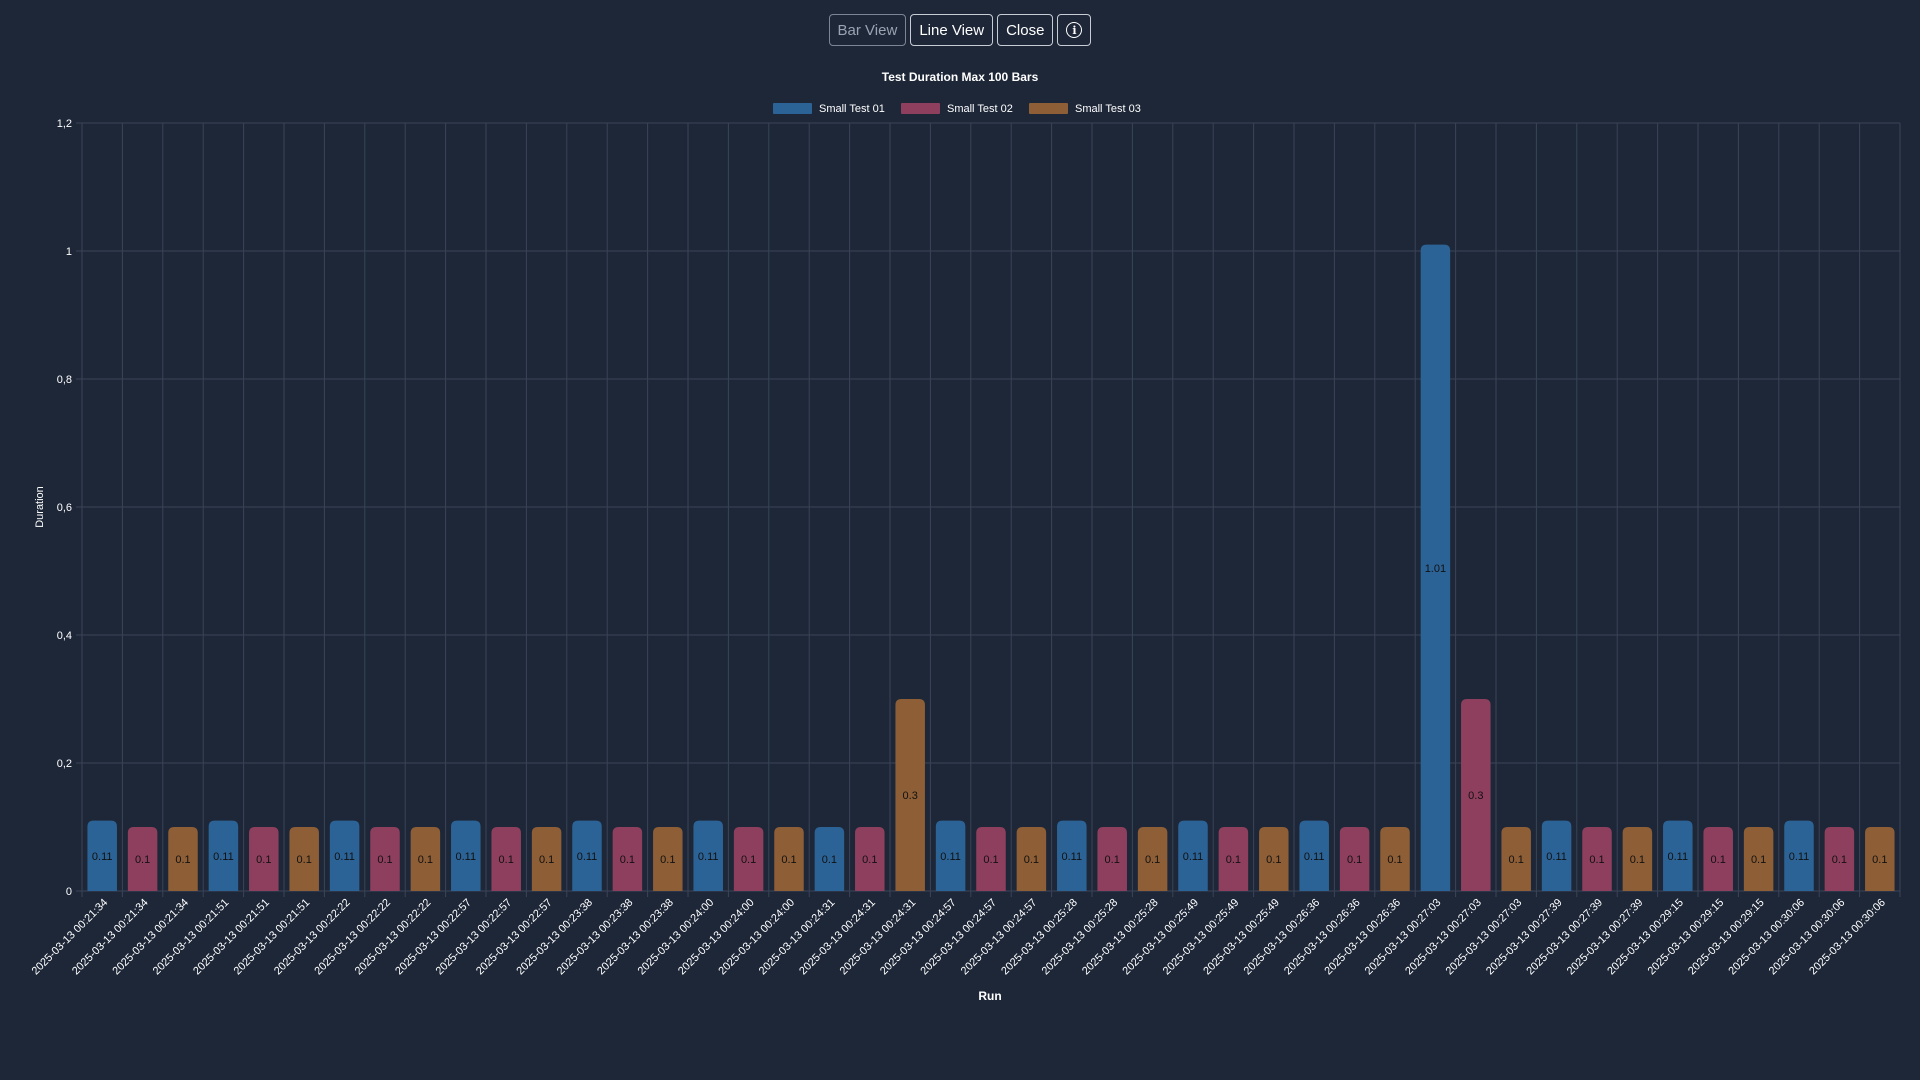  I want to click on x-tick-label: 2025-03-13 00:25:28, so click(1039, 937).